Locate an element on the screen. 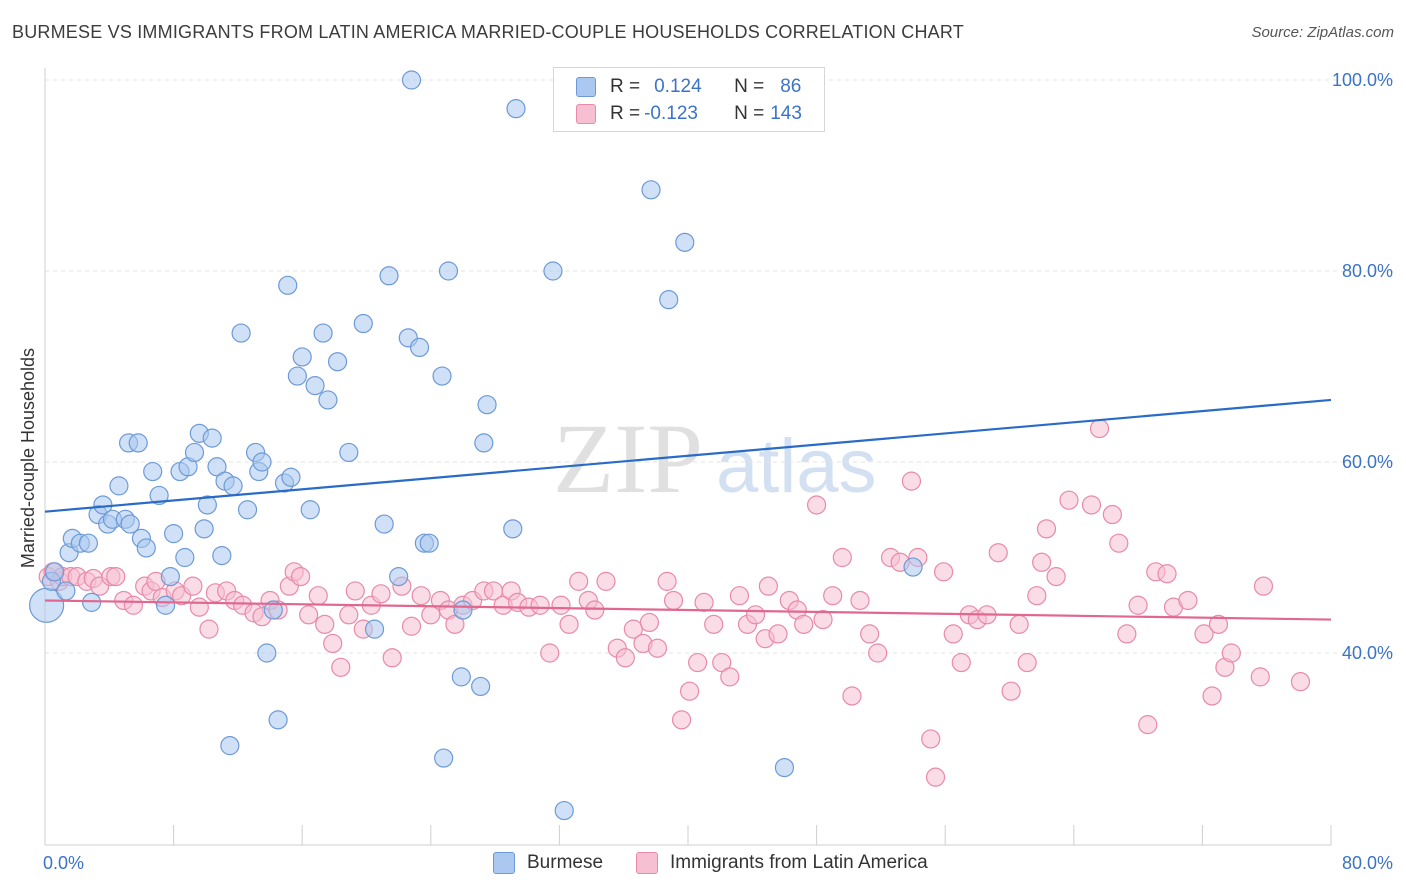  legend-n-value: 86 is located at coordinates (791, 86).